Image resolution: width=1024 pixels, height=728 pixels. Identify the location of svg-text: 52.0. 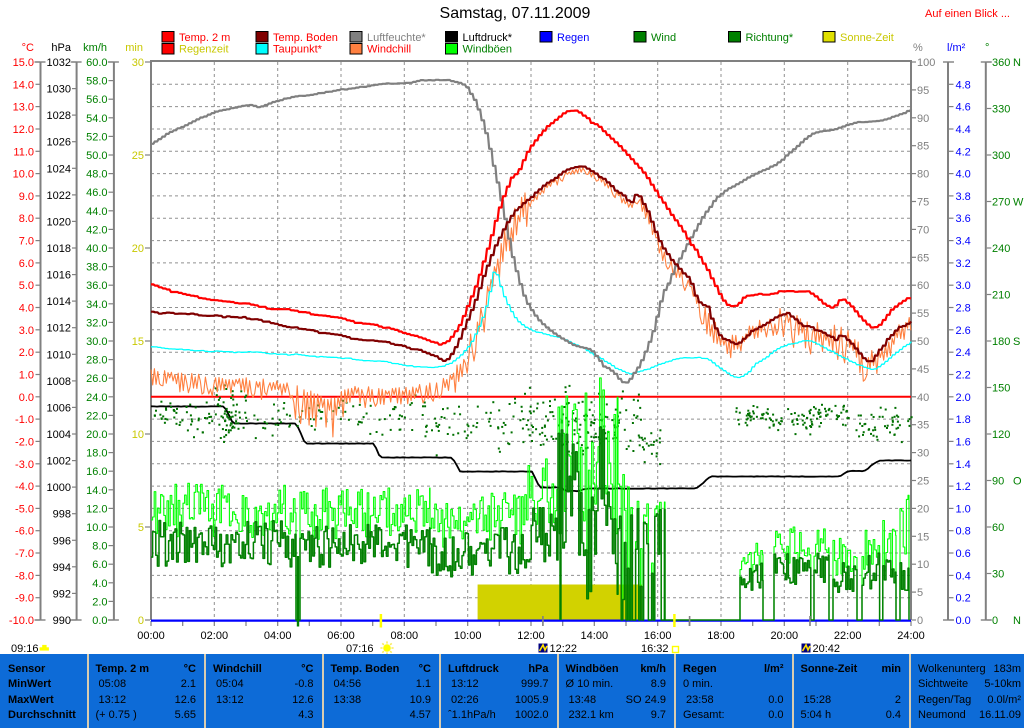
(96, 137).